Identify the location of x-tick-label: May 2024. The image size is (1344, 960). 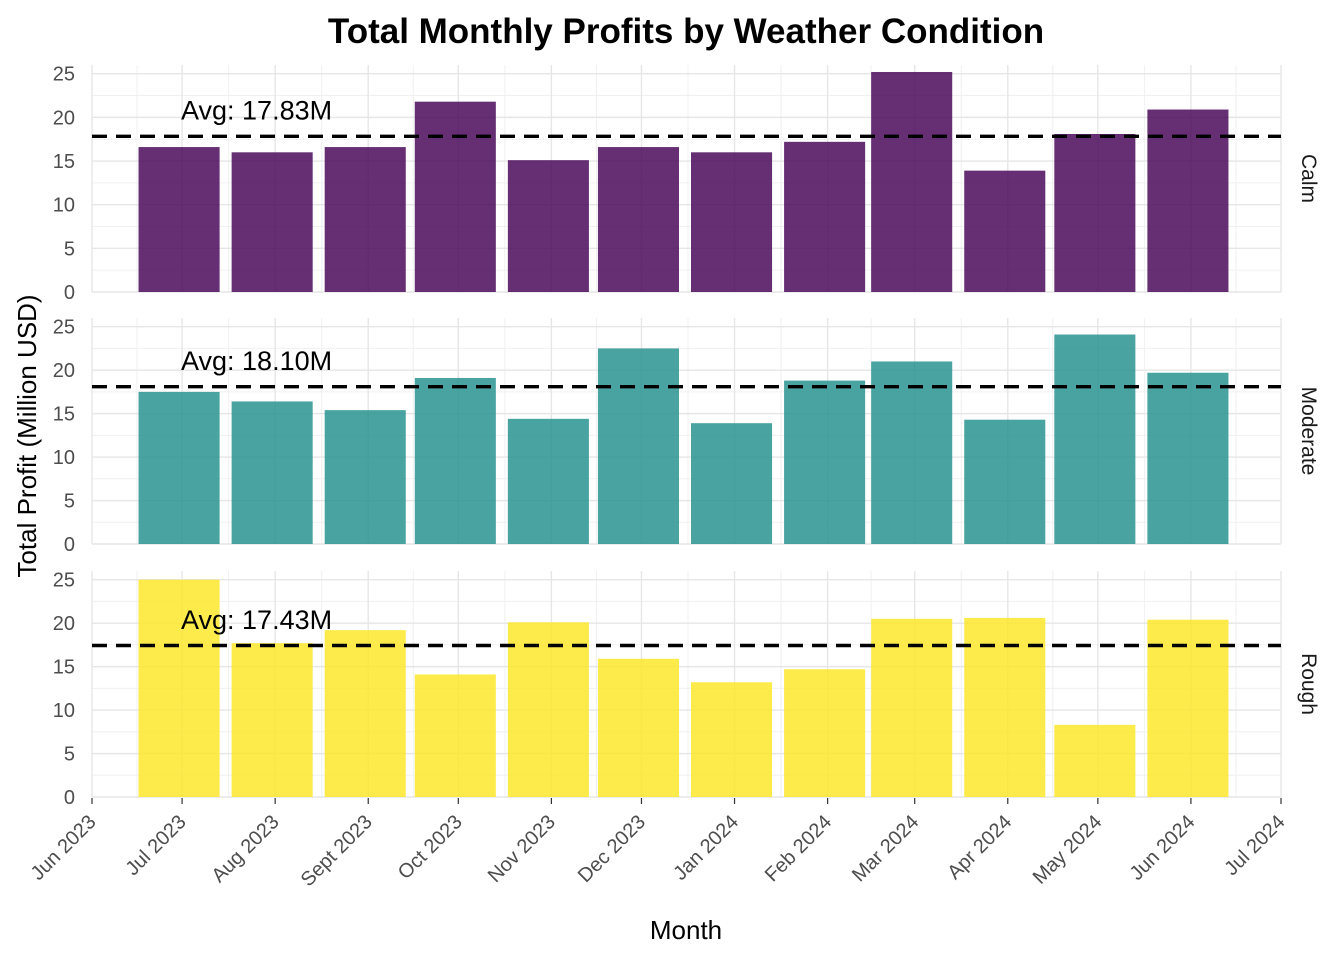
(1068, 850).